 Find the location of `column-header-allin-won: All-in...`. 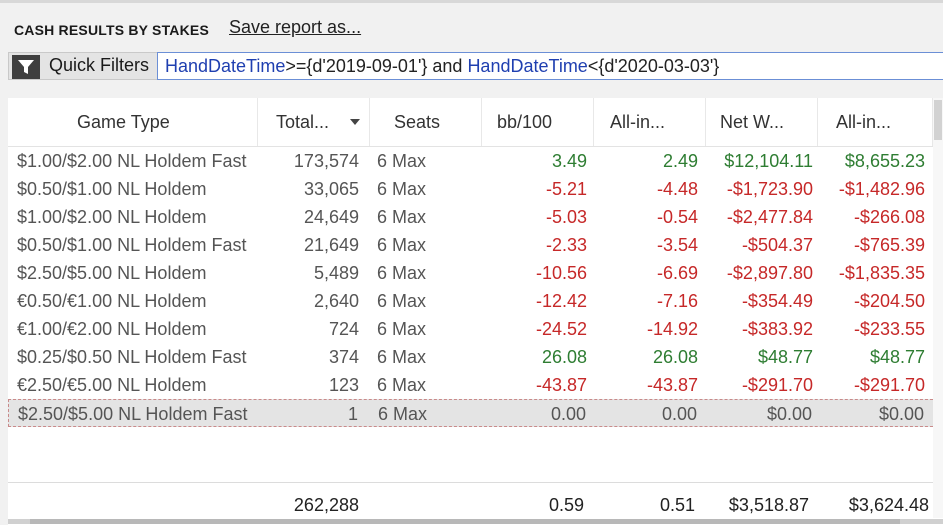

column-header-allin-won: All-in... is located at coordinates (875, 122).